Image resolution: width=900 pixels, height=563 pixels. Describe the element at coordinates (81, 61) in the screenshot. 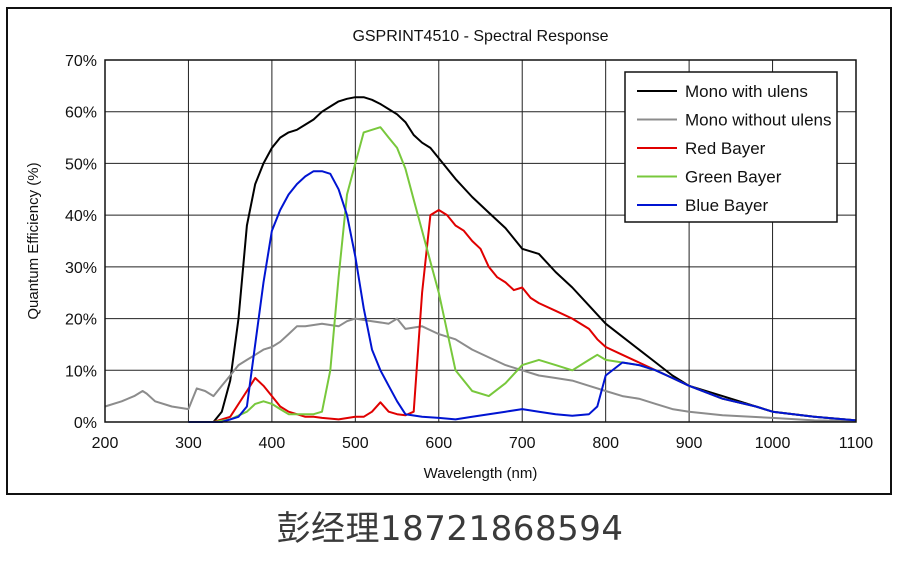

I see `y-tick-label: 70%` at that location.